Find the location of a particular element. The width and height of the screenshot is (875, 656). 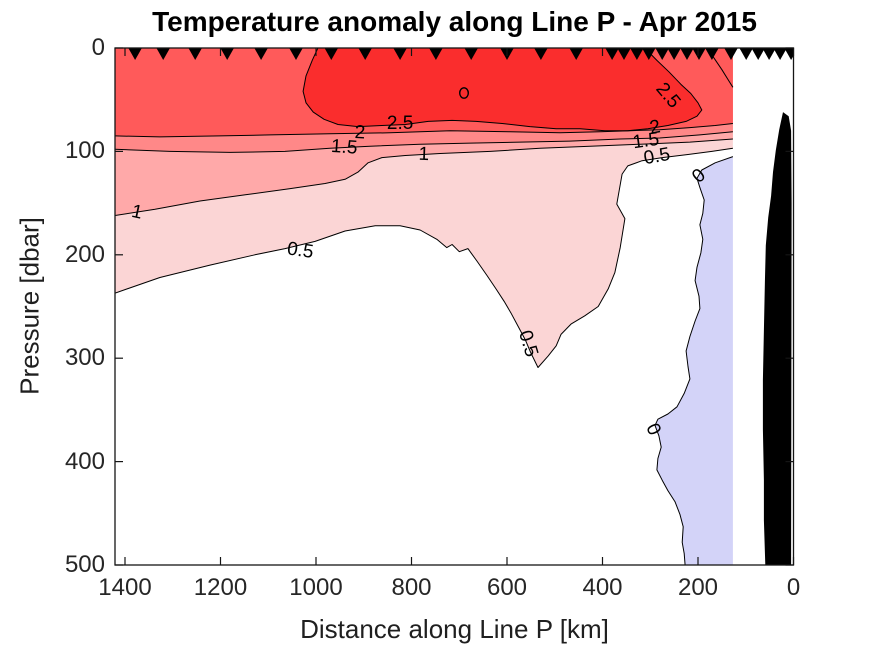

y-tick-label: 500 is located at coordinates (84, 564).